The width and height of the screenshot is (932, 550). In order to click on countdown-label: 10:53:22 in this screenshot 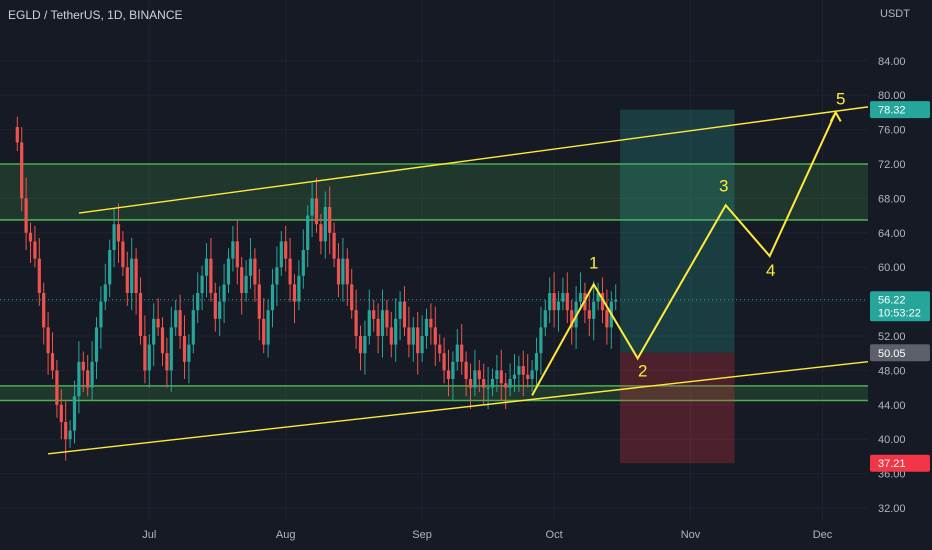, I will do `click(899, 314)`.